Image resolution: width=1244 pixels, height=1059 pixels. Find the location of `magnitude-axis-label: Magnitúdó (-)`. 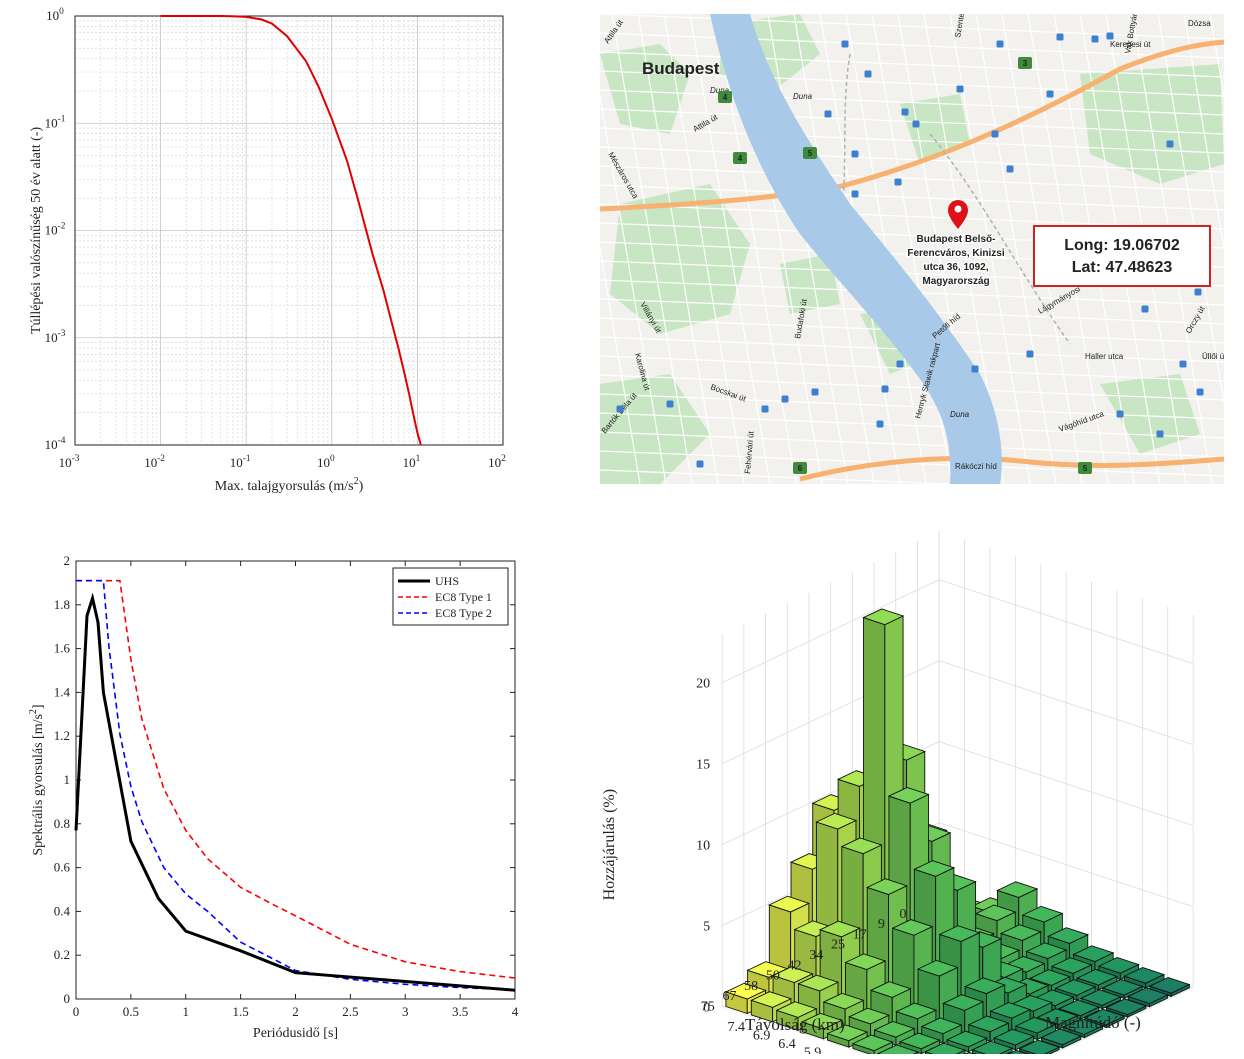

magnitude-axis-label: Magnitúdó (-) is located at coordinates (1093, 1022).